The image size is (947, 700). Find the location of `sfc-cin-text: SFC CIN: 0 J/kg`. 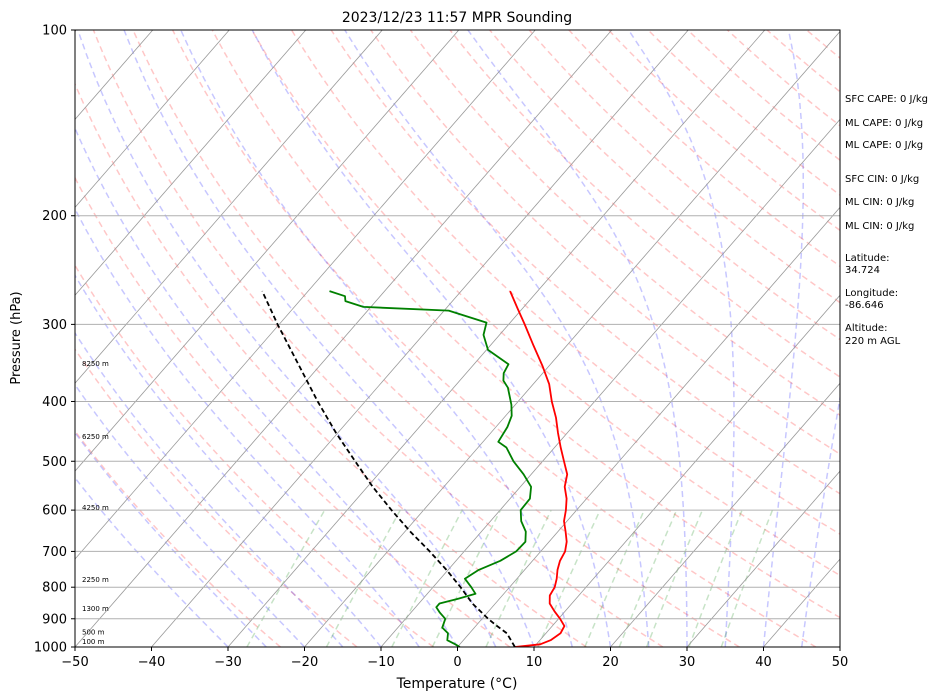

sfc-cin-text: SFC CIN: 0 J/kg is located at coordinates (882, 179).